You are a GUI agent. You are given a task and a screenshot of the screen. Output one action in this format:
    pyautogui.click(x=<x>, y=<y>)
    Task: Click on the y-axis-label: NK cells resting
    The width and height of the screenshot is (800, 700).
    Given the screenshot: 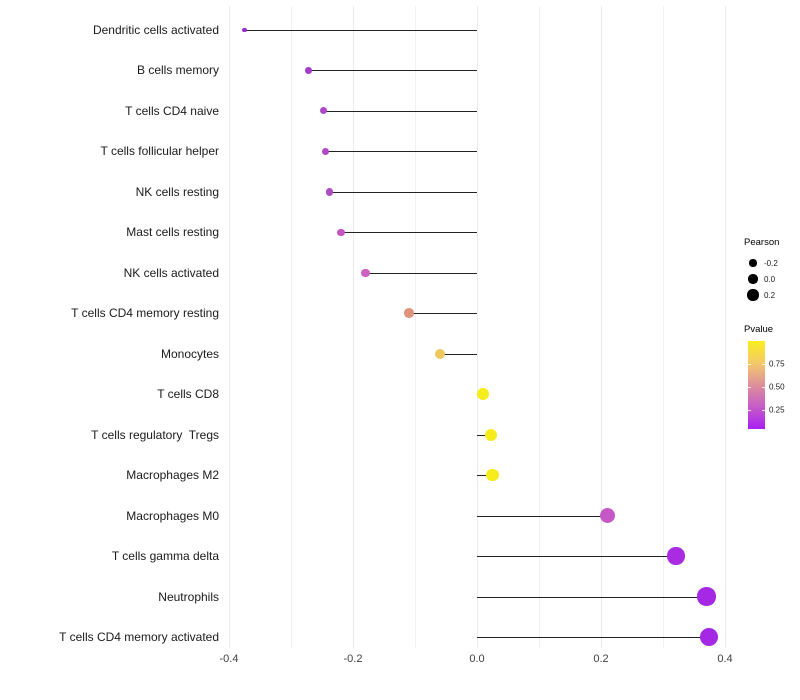 What is the action you would take?
    pyautogui.click(x=177, y=191)
    